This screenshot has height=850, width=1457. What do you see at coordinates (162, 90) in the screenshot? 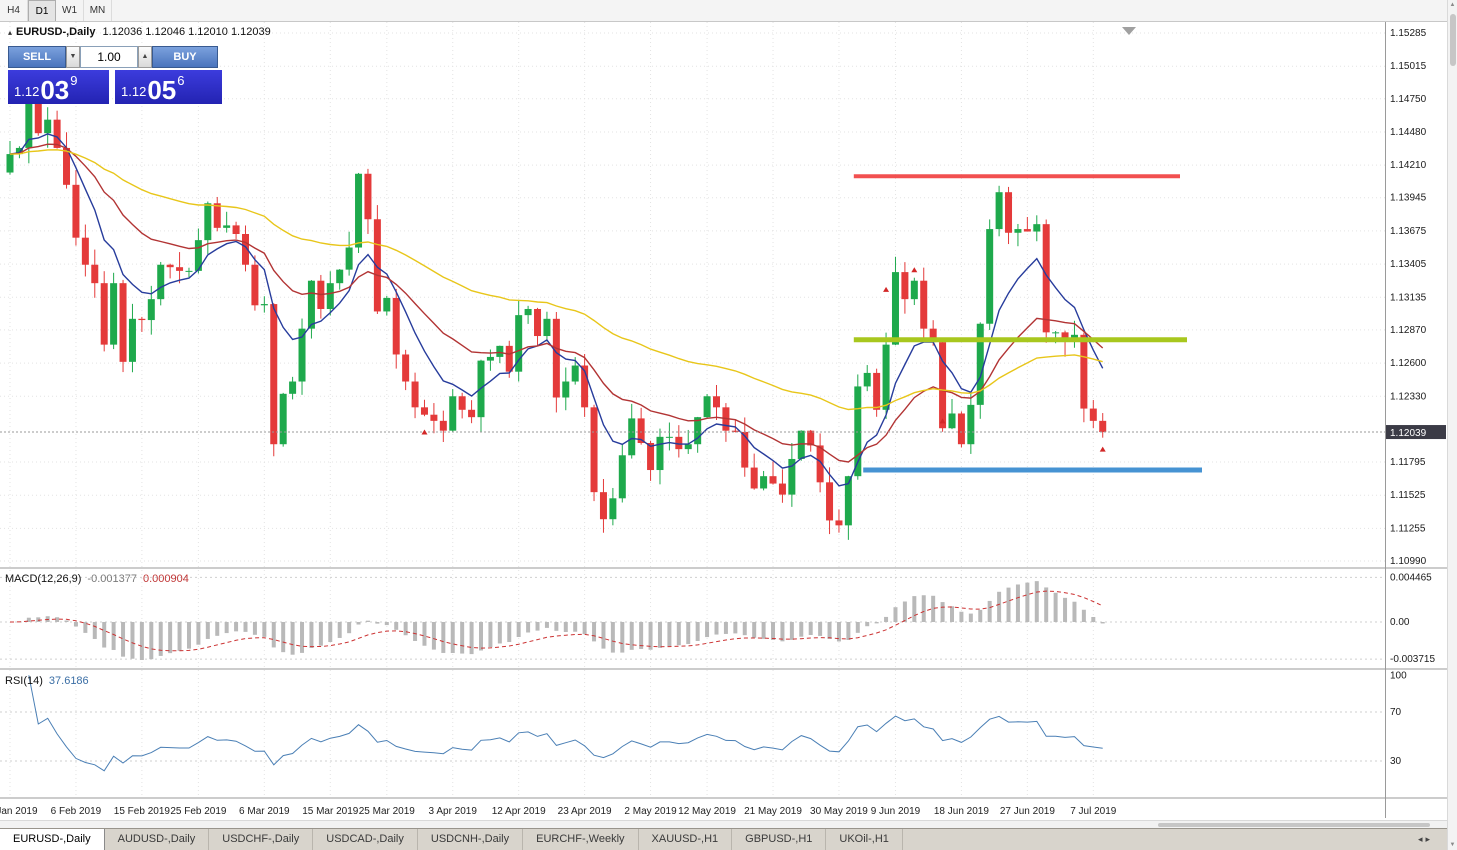
I see `buy-price-big: 05` at bounding box center [162, 90].